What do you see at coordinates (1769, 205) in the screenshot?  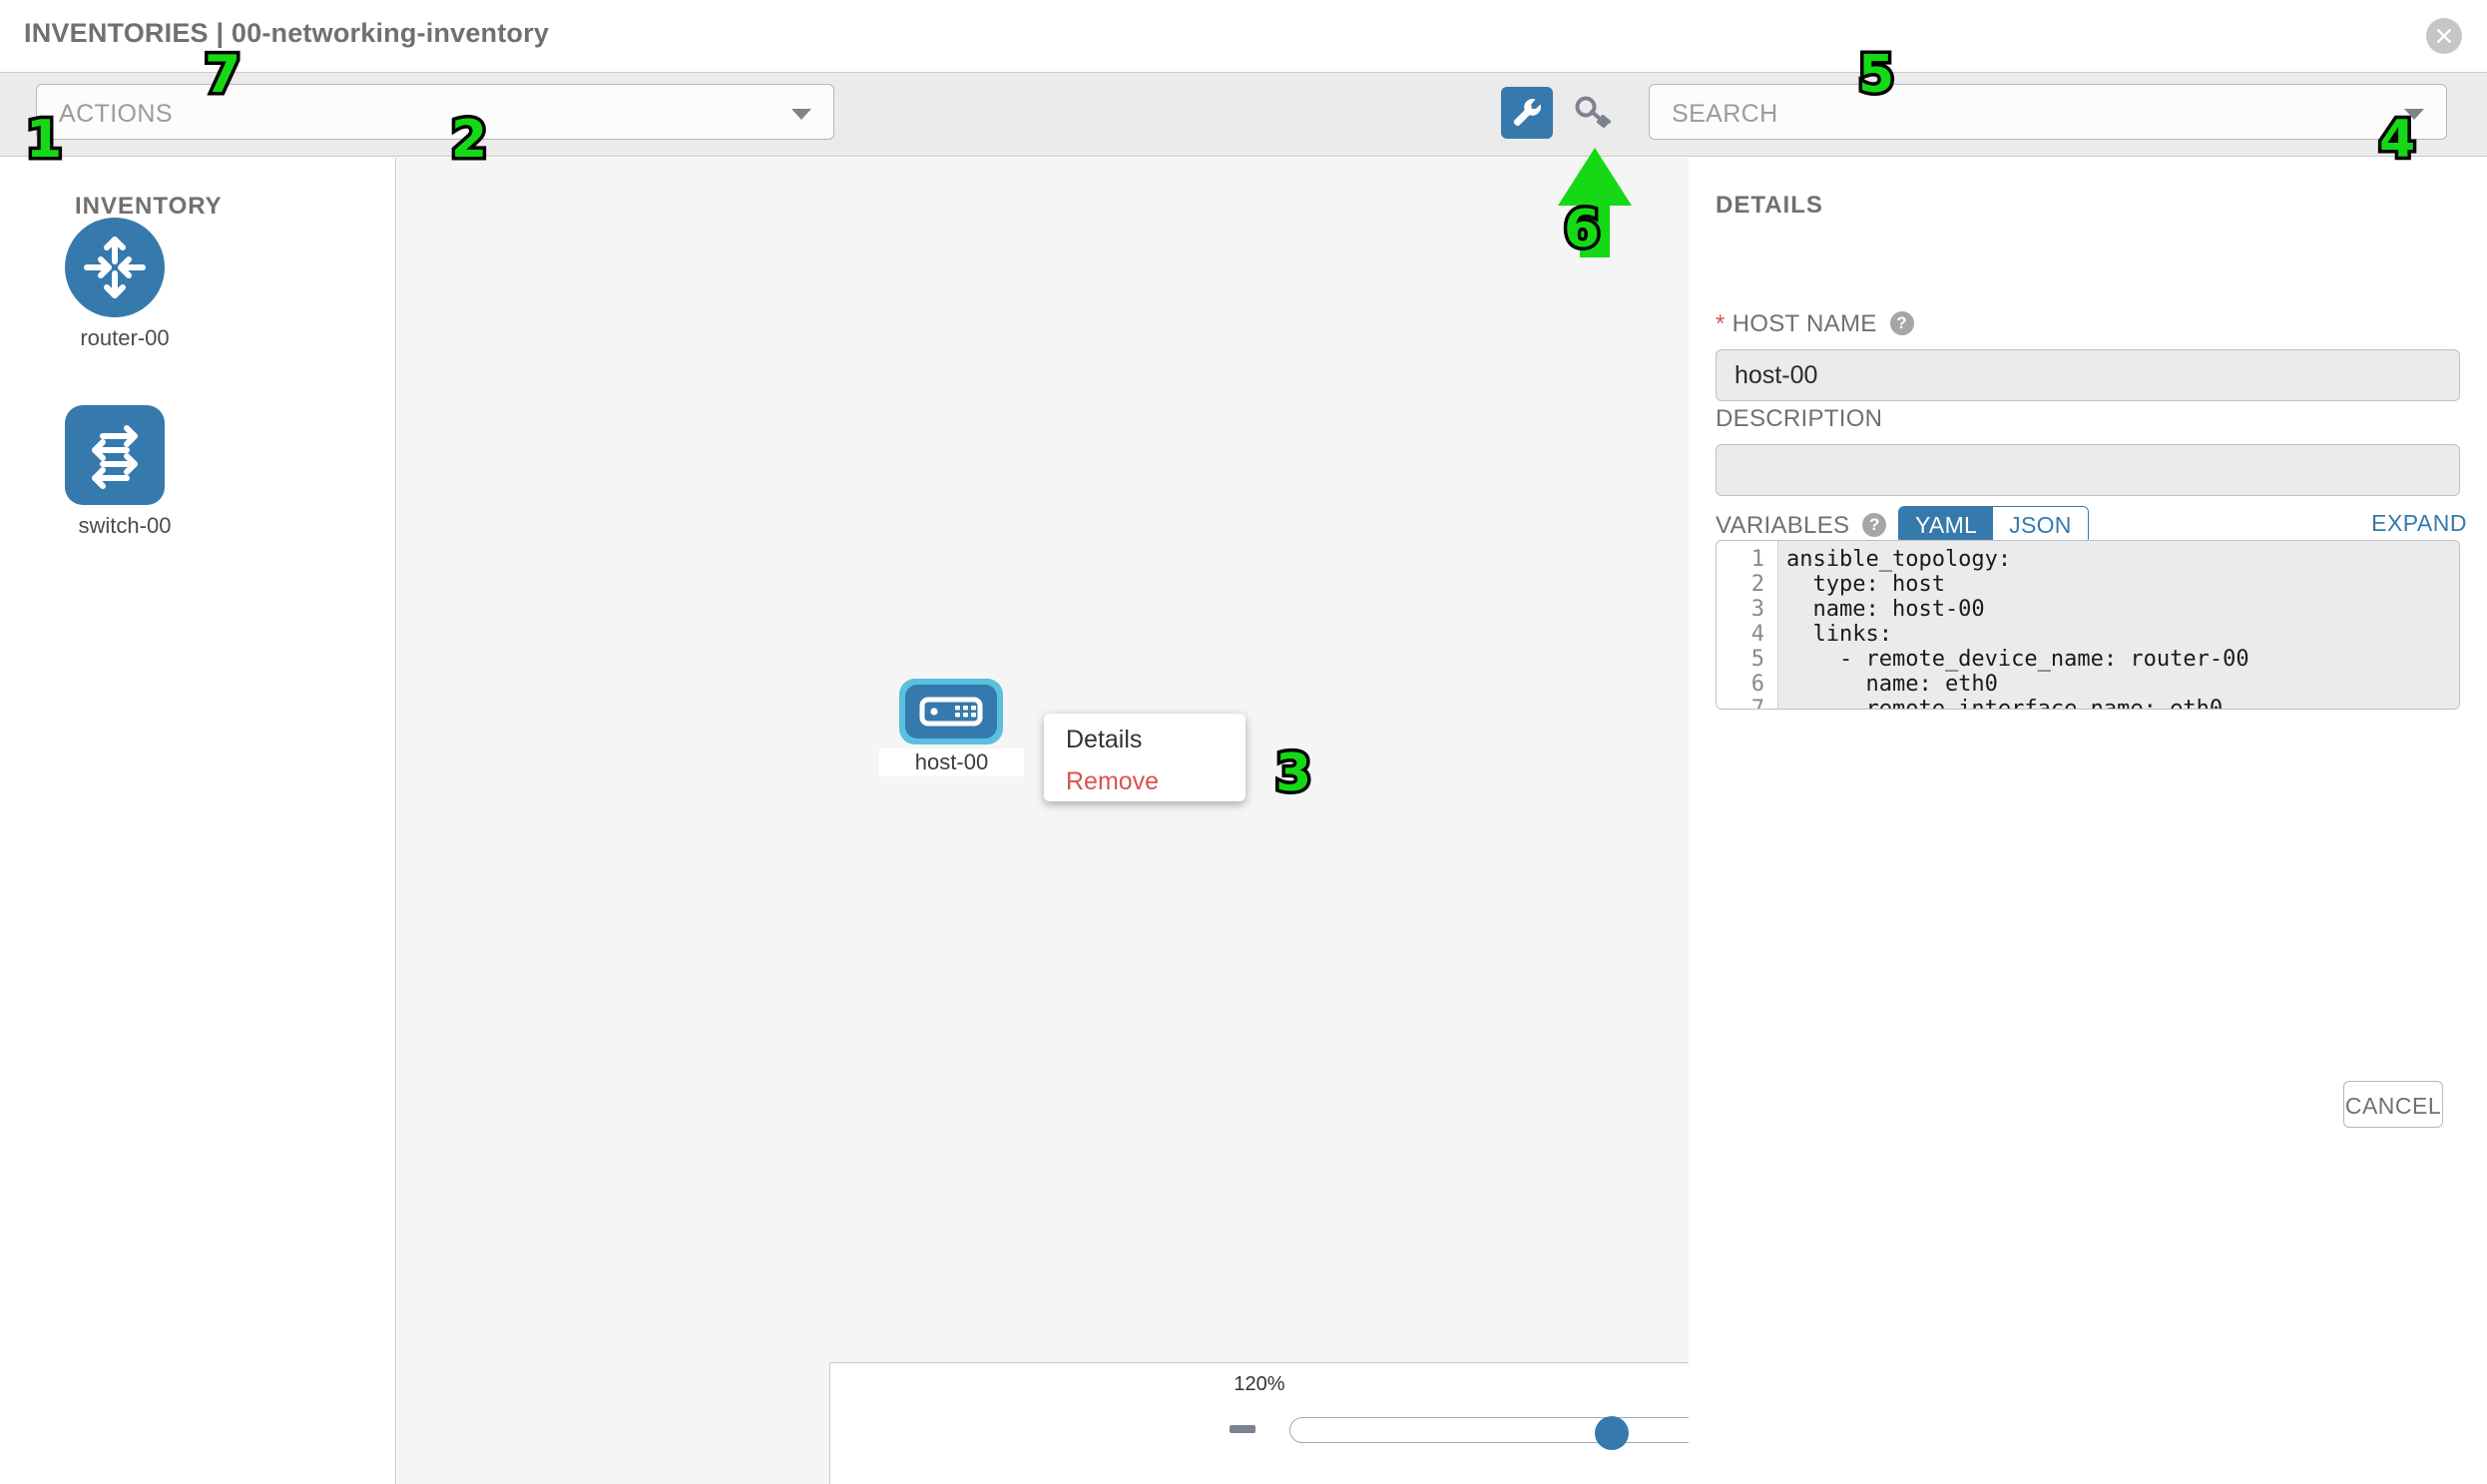 I see `details-title: DETAILS` at bounding box center [1769, 205].